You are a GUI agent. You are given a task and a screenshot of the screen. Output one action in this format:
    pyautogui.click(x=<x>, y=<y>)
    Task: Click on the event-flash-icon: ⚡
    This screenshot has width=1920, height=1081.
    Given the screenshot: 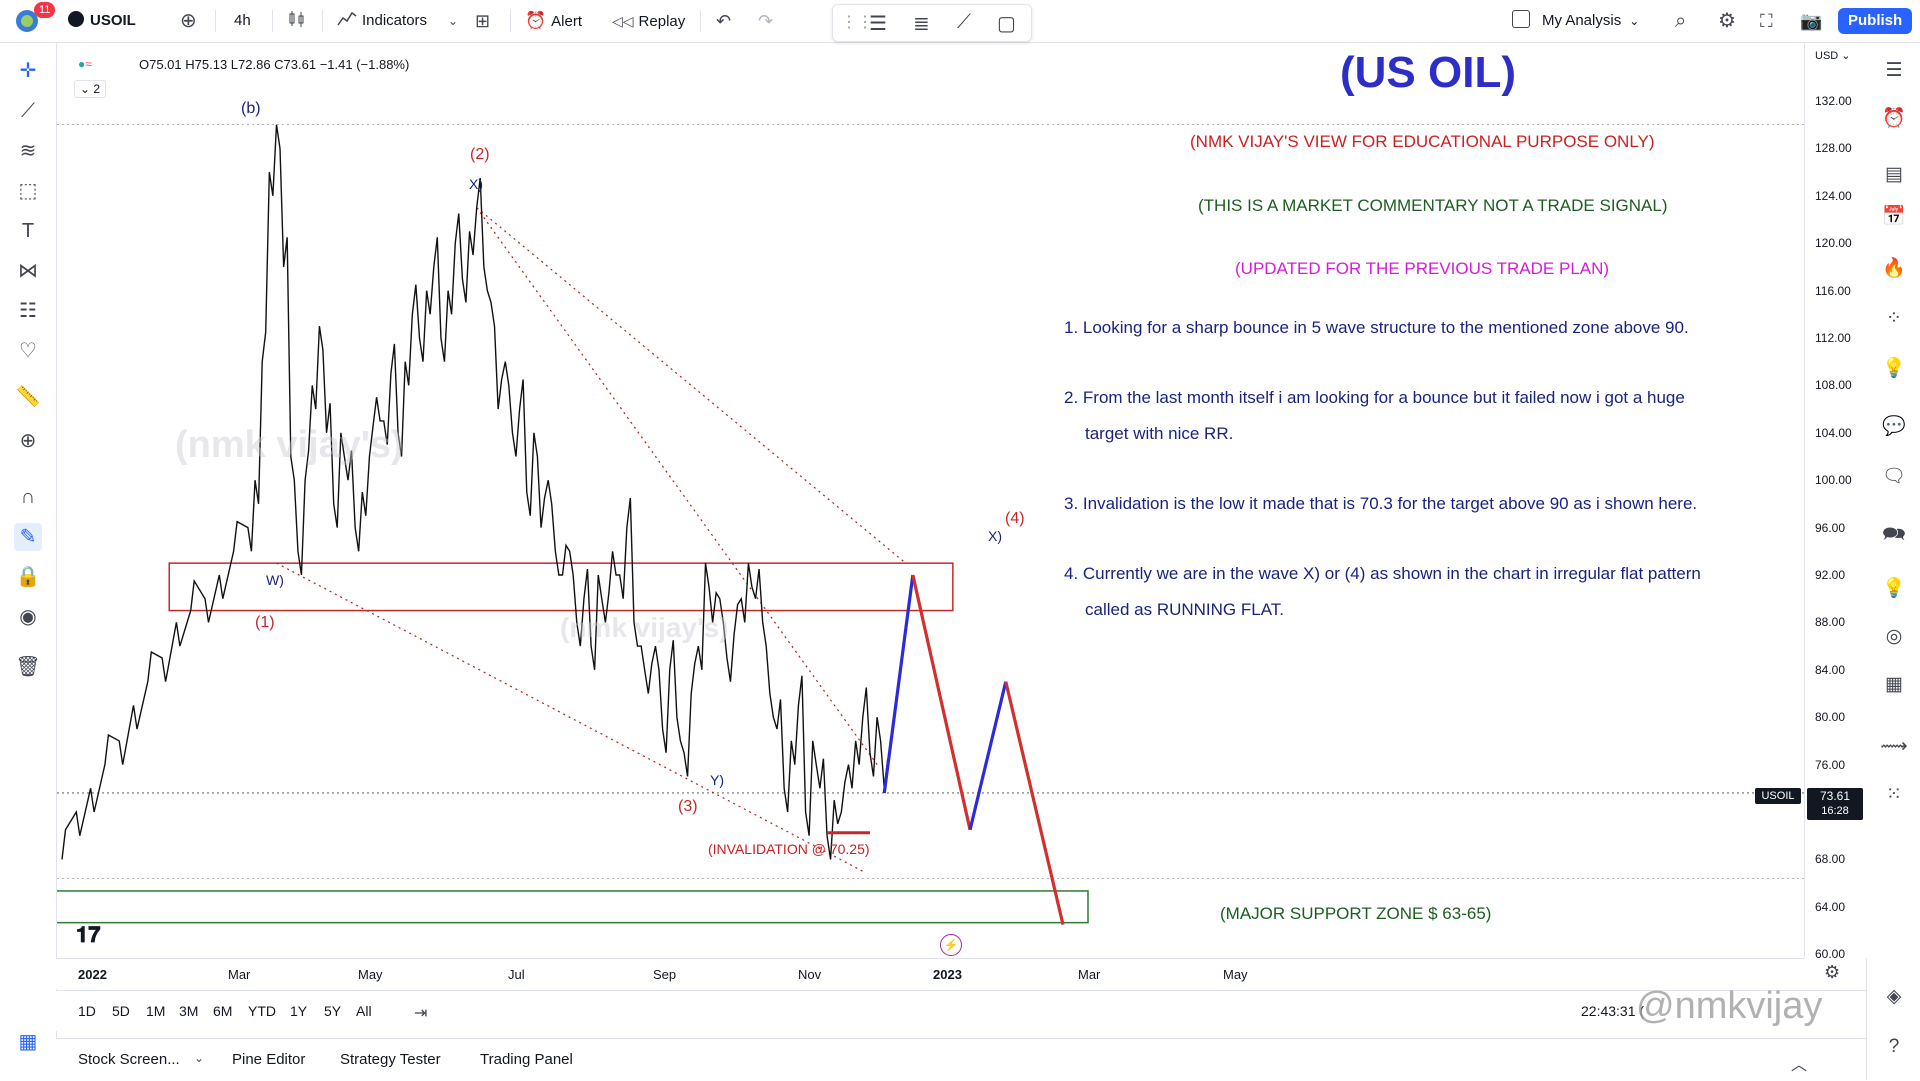 What is the action you would take?
    pyautogui.click(x=951, y=945)
    